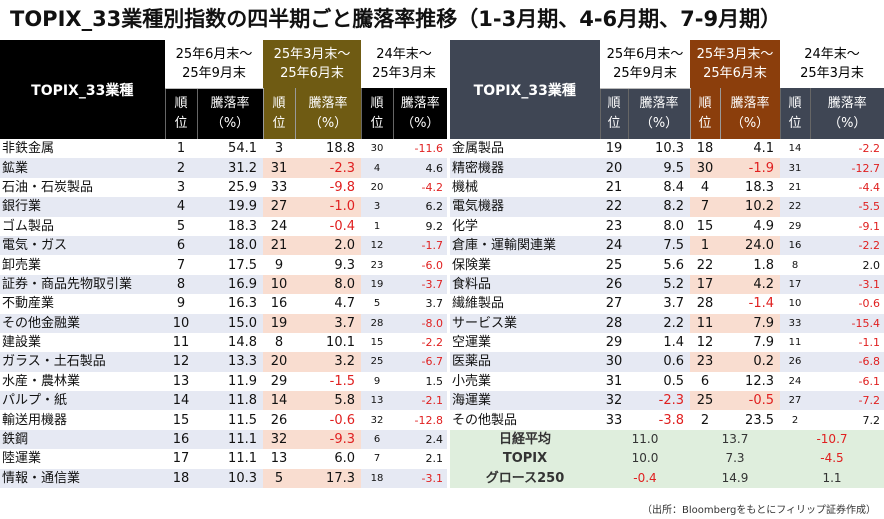  I want to click on sector-name: 小売業, so click(525, 381).